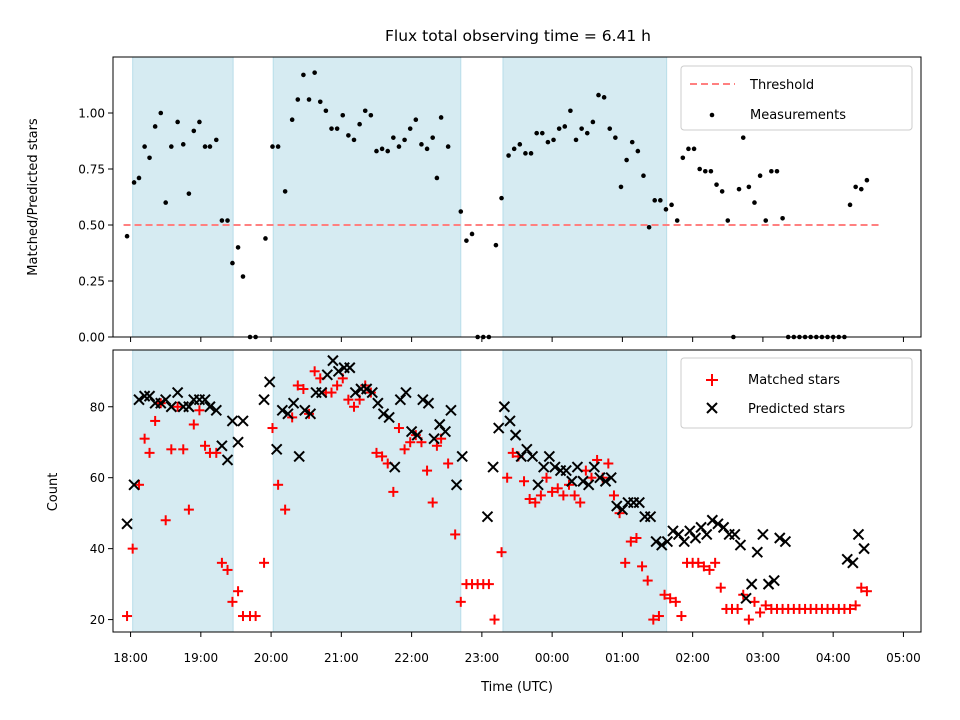  I want to click on x-tick-label: 02:00, so click(692, 658).